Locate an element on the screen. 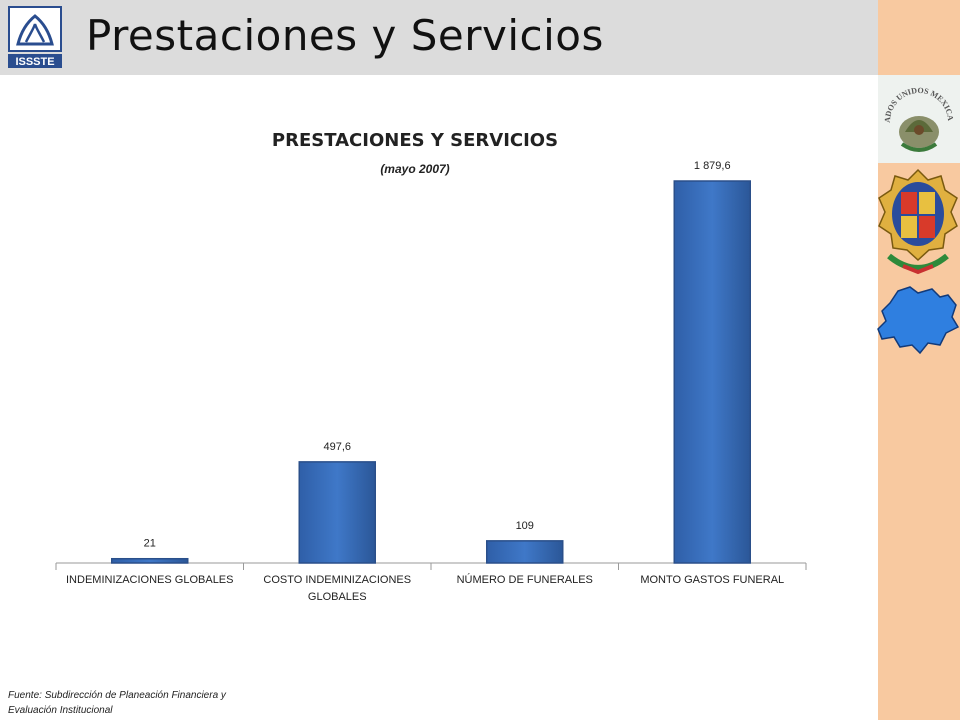 This screenshot has width=960, height=720. x-tick-label: NÚMERO DE FUNERALES is located at coordinates (525, 579).